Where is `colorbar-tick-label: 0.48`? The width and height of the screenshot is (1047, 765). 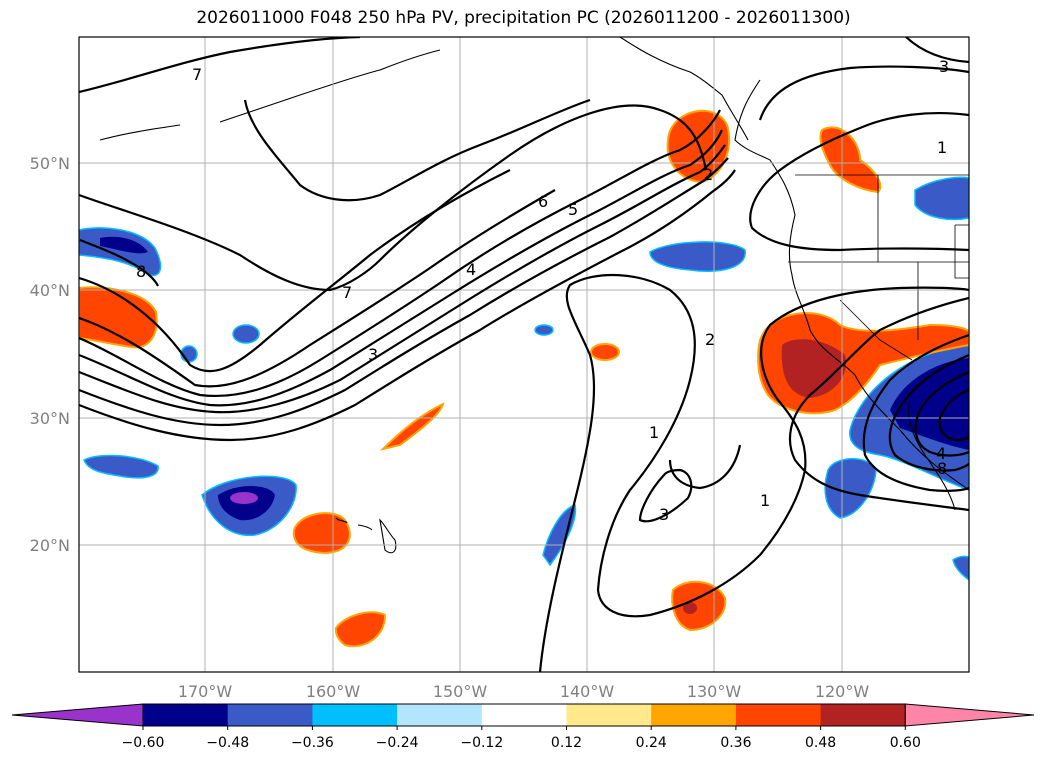
colorbar-tick-label: 0.48 is located at coordinates (820, 743).